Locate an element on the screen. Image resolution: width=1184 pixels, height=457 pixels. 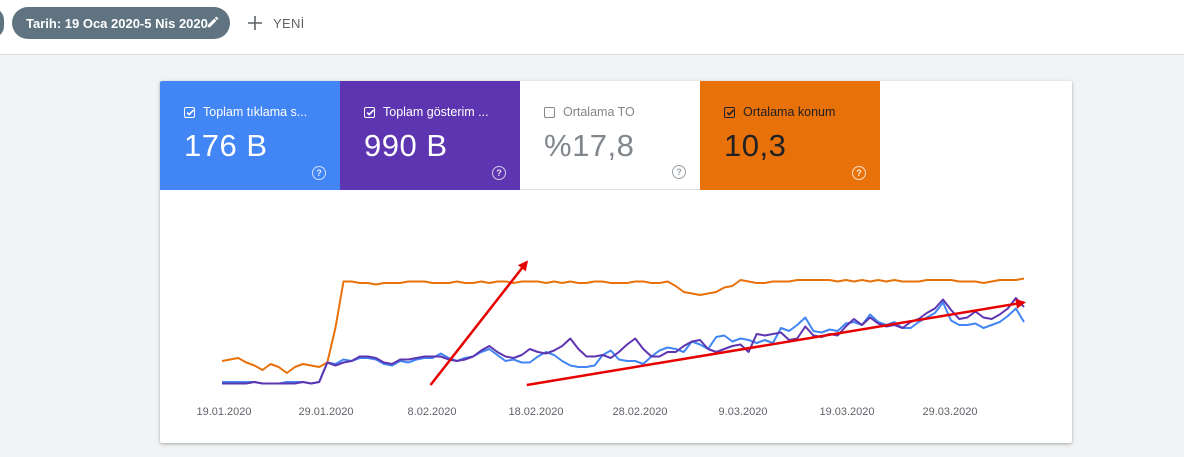
date-filter-chip: Tarih: 19 Oca 2020-5 Nis 2020 is located at coordinates (121, 23).